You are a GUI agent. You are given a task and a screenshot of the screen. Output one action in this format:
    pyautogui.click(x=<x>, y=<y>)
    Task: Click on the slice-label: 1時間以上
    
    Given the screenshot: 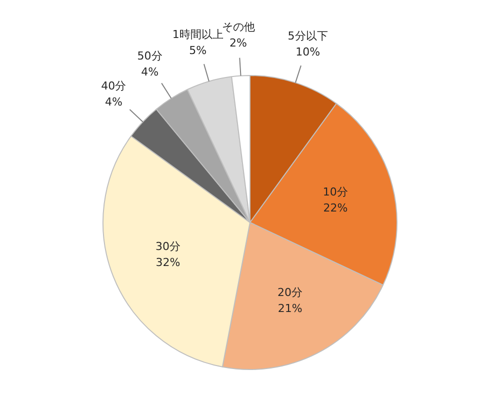 What is the action you would take?
    pyautogui.click(x=198, y=34)
    